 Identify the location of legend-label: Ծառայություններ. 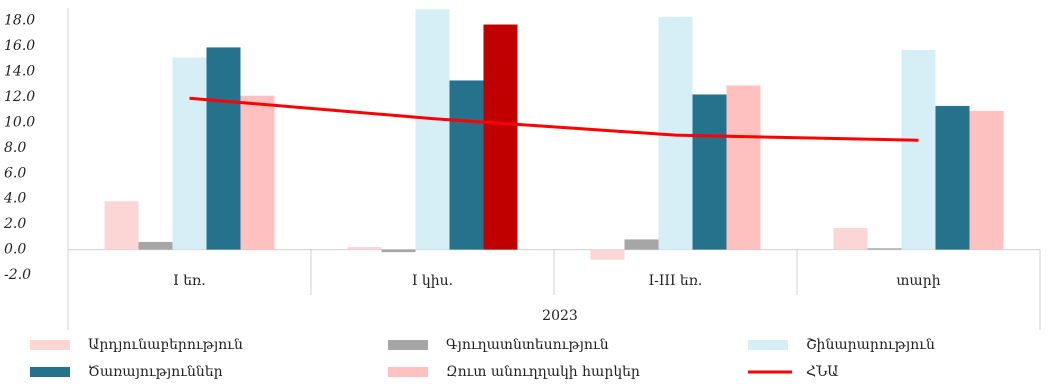
(155, 372).